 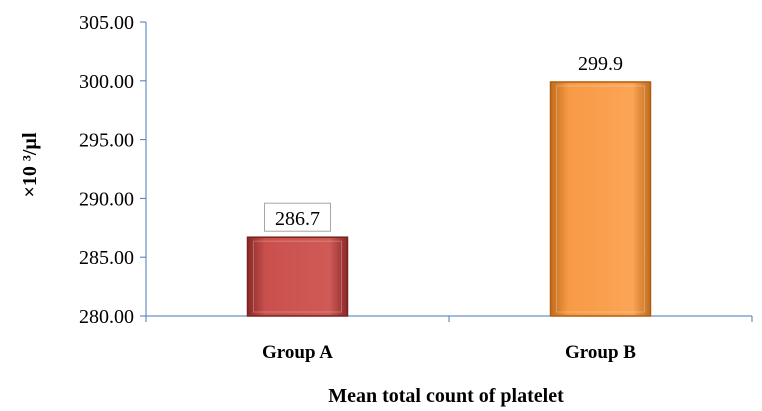 I want to click on x-category-label: Group B, so click(x=600, y=352).